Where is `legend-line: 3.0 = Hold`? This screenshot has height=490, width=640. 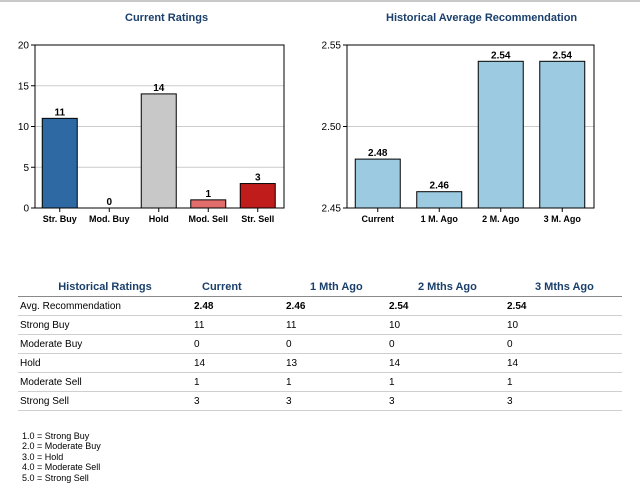
legend-line: 3.0 = Hold is located at coordinates (43, 456).